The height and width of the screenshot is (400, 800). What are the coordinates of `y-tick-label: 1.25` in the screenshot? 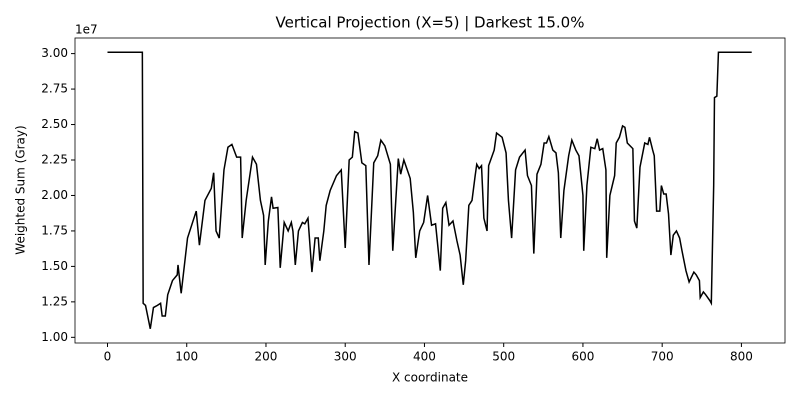 It's located at (54, 301).